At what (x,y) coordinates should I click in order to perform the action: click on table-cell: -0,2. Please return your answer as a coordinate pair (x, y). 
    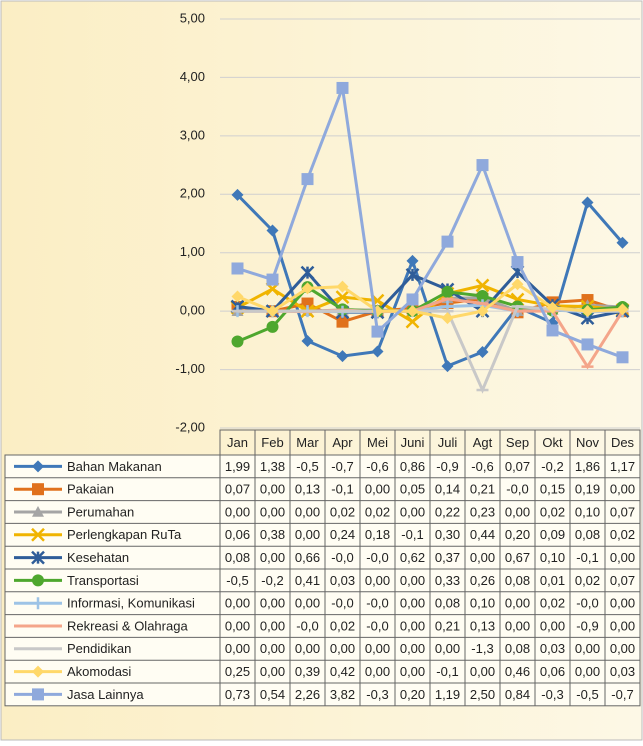
    Looking at the image, I should click on (552, 466).